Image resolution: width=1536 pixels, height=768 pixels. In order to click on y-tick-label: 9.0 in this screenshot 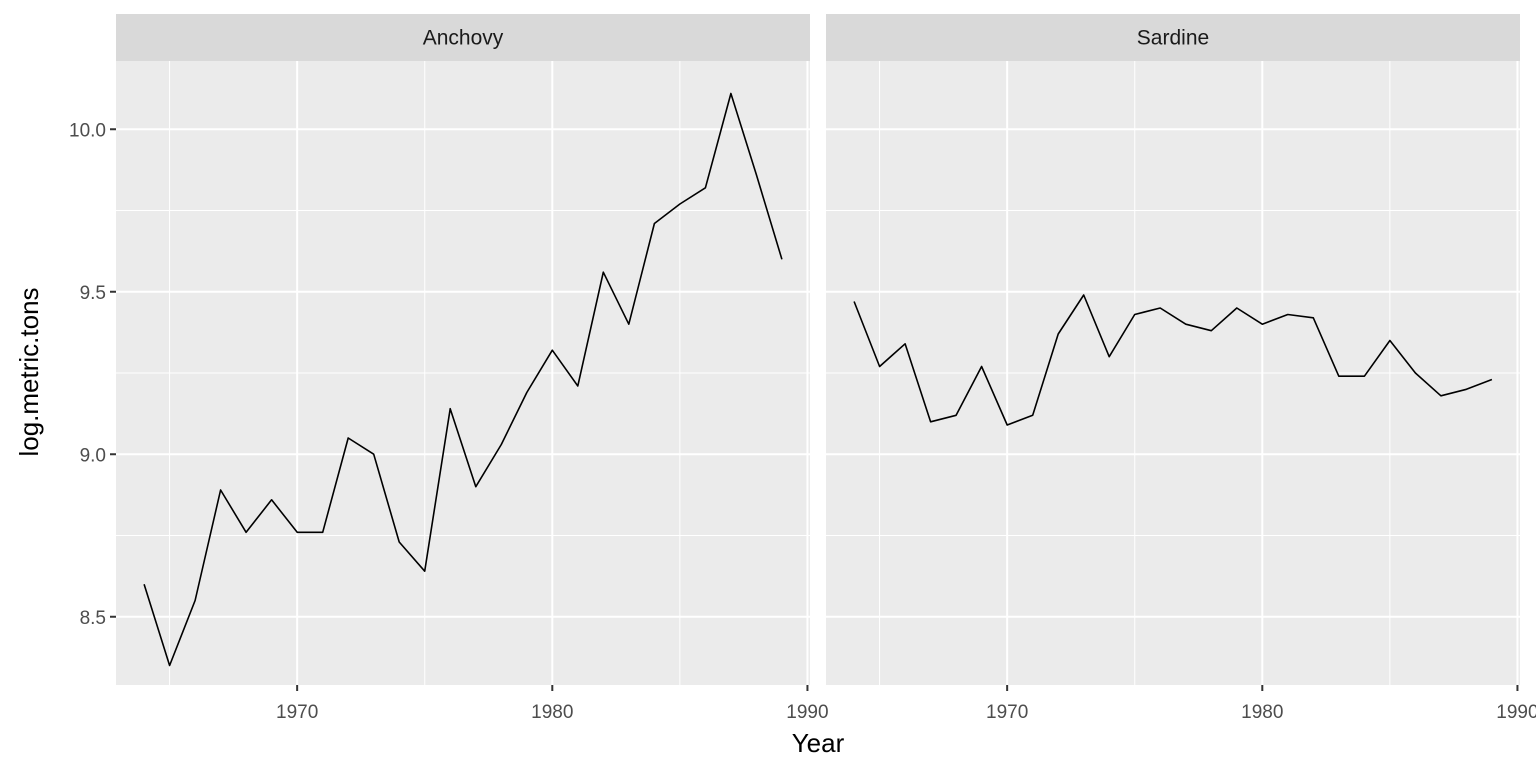, I will do `click(93, 455)`.